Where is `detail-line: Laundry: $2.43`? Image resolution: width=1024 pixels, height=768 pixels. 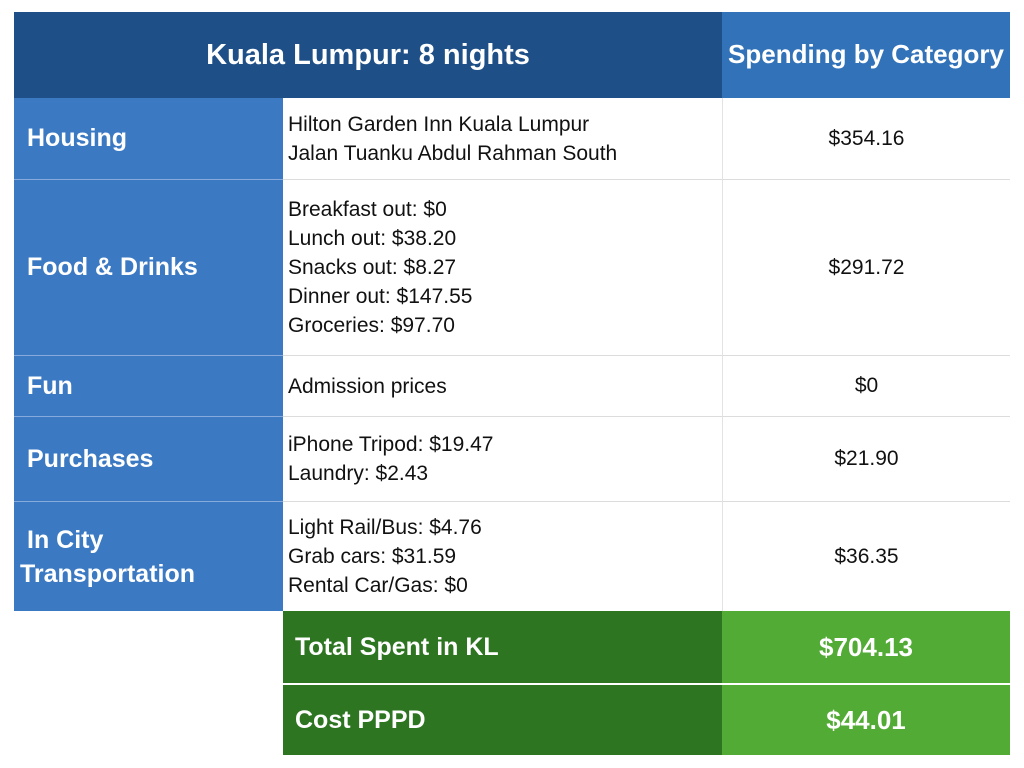 detail-line: Laundry: $2.43 is located at coordinates (358, 473).